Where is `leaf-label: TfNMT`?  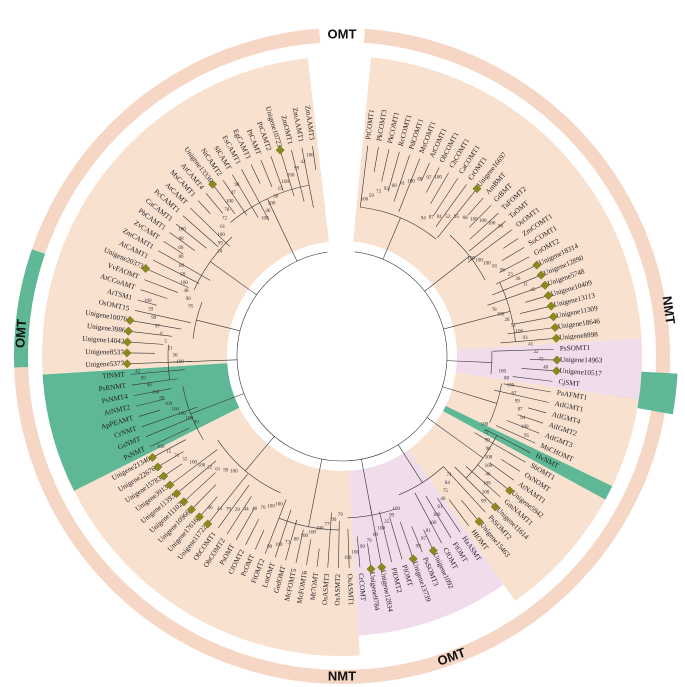
leaf-label: TfNMT is located at coordinates (114, 376).